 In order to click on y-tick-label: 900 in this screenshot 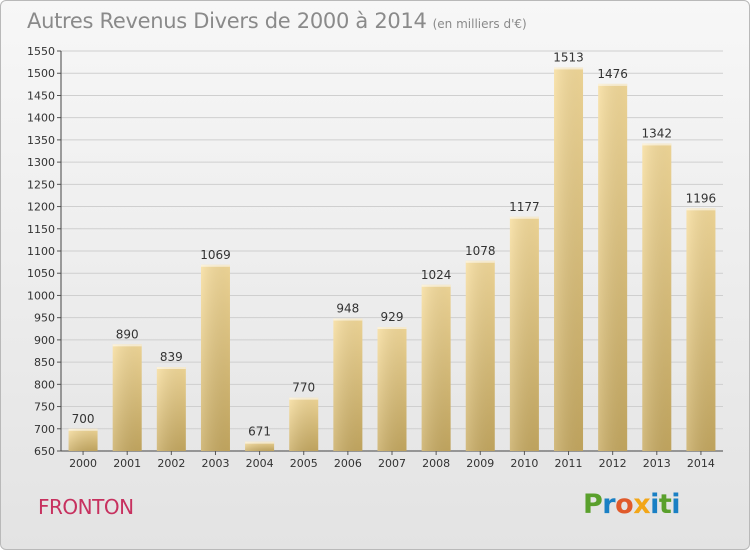, I will do `click(44, 340)`.